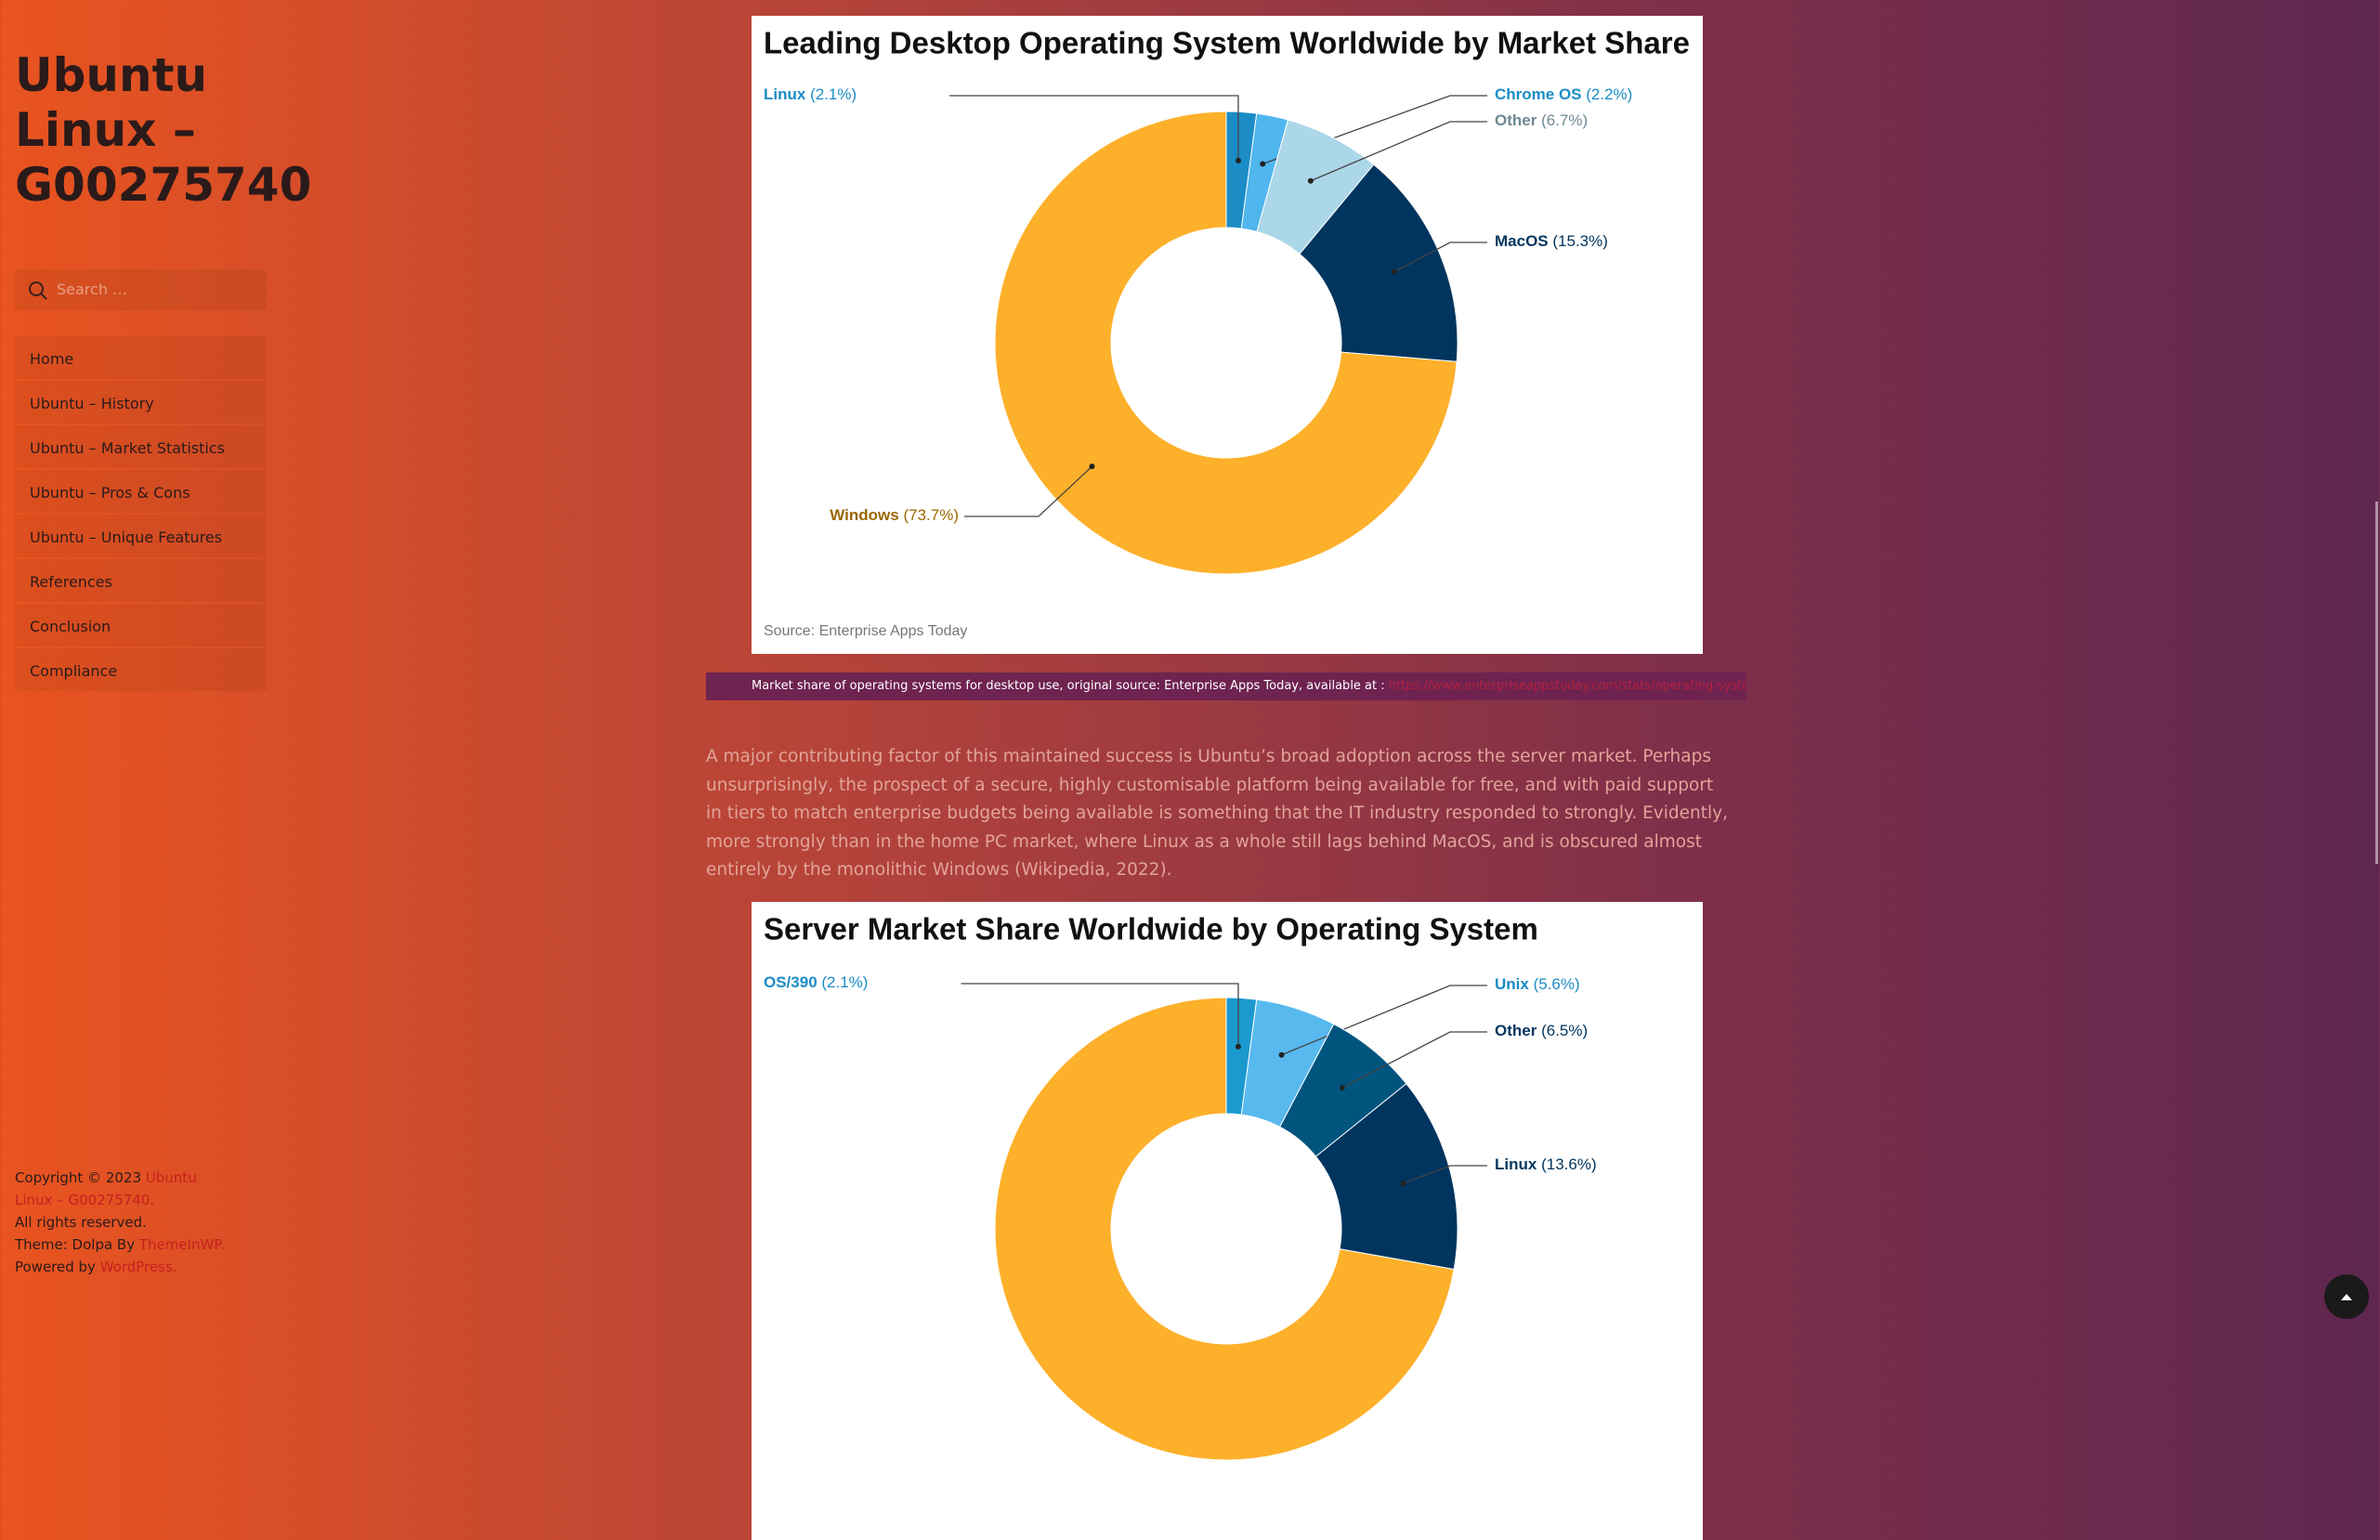 The width and height of the screenshot is (2380, 1540). Describe the element at coordinates (1522, 241) in the screenshot. I see `slice-name: MacOS` at that location.